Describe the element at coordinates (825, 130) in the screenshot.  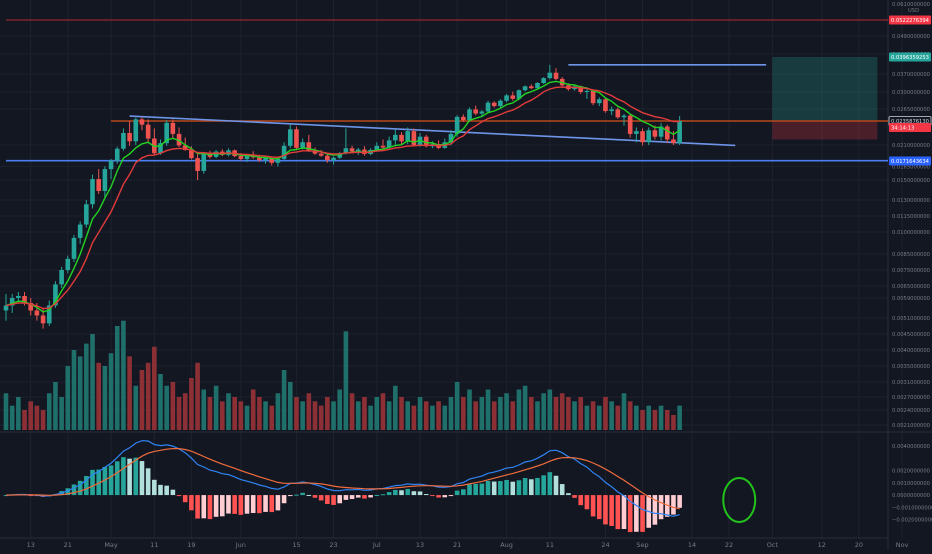
I see `position-loss-zone` at that location.